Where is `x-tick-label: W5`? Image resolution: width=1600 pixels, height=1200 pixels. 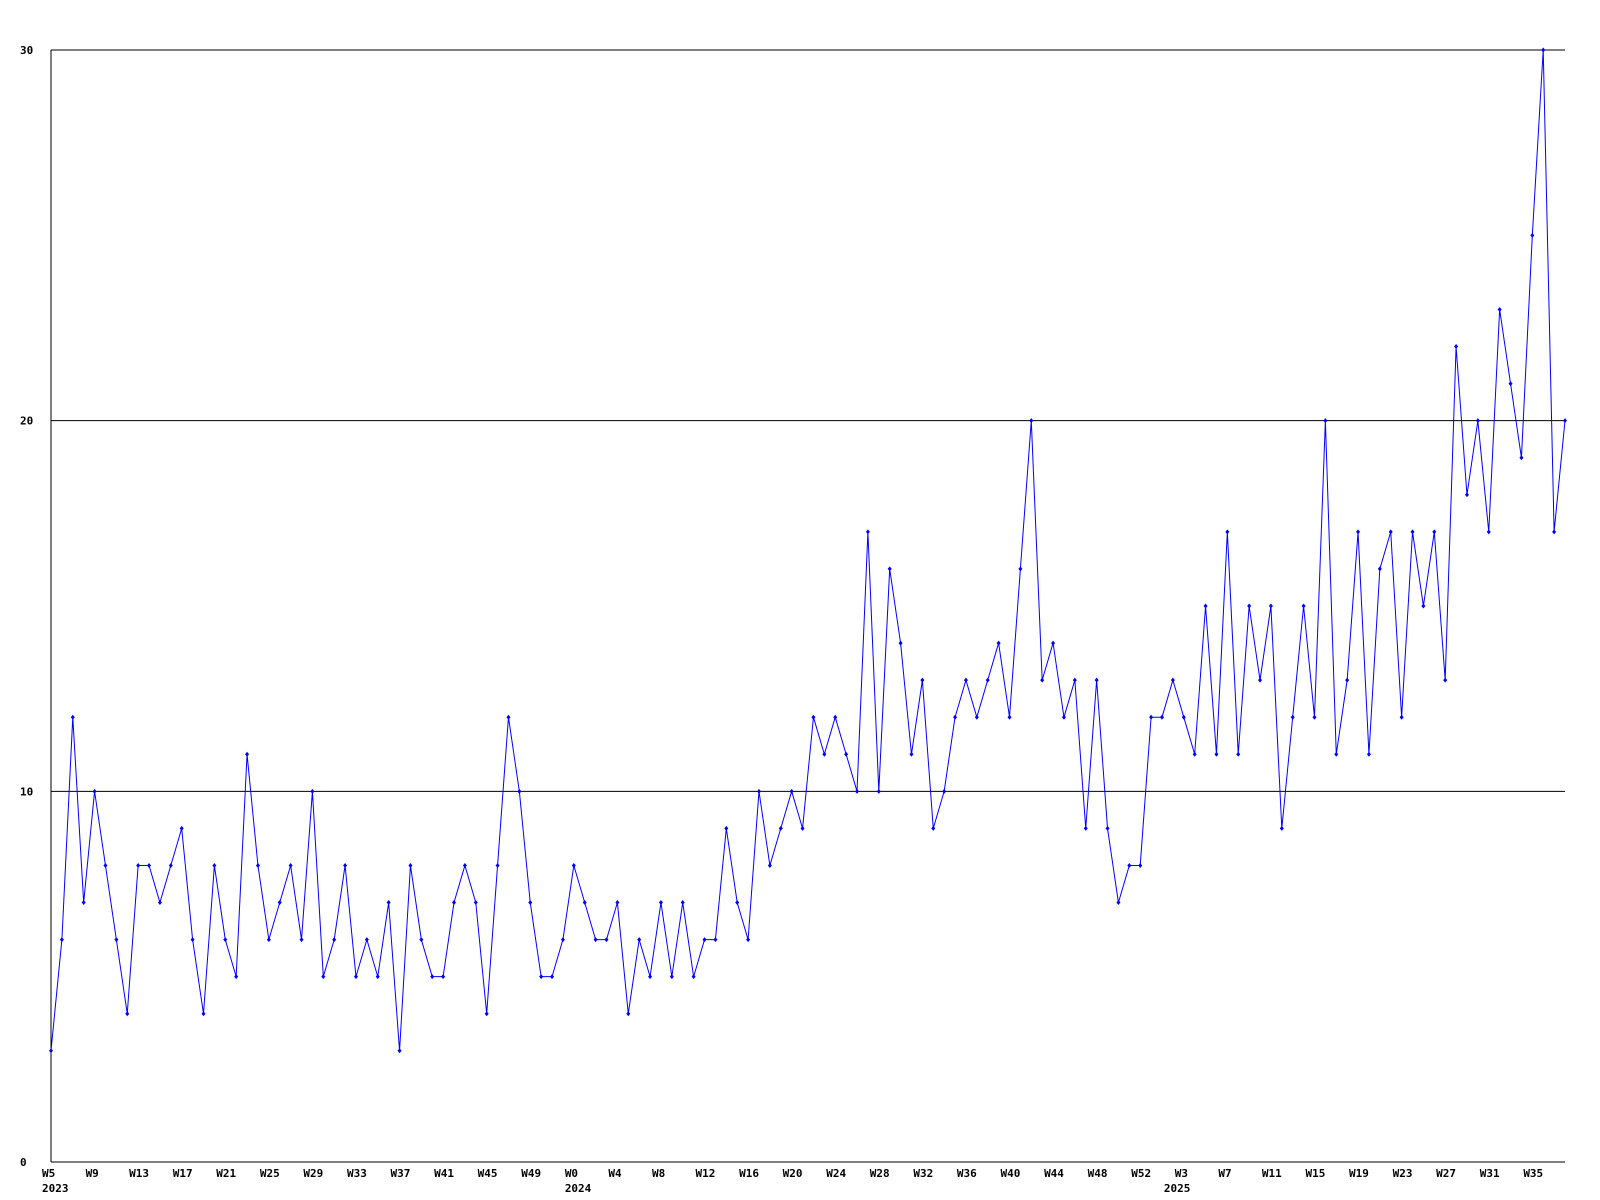
x-tick-label: W5 is located at coordinates (48, 1173).